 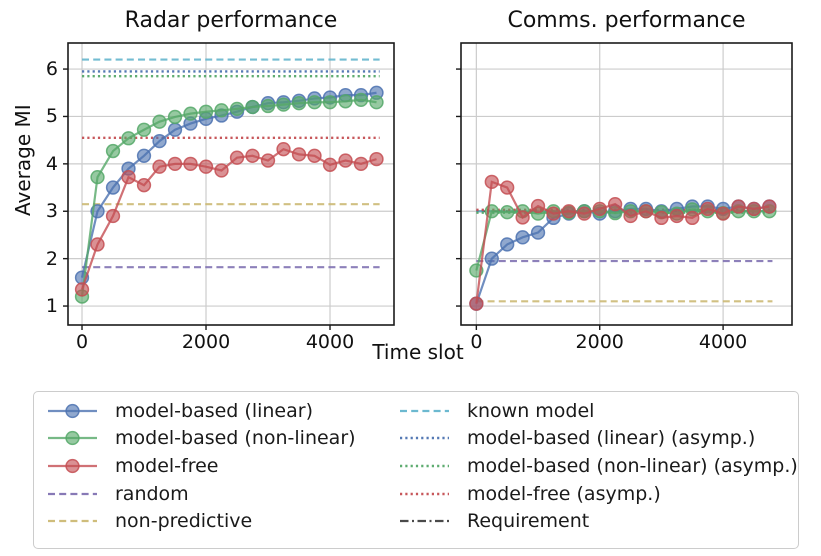 What do you see at coordinates (152, 493) in the screenshot?
I see `legend-label: random` at bounding box center [152, 493].